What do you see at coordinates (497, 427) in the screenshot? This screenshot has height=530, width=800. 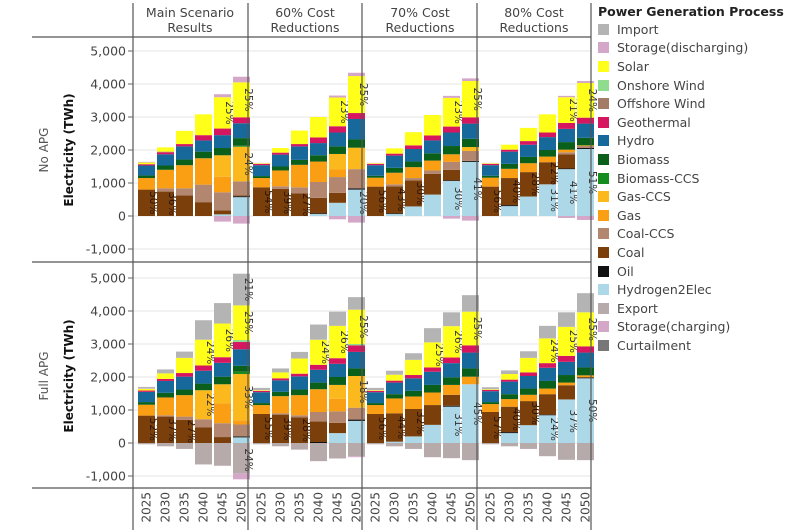 I see `data-label: 57%` at bounding box center [497, 427].